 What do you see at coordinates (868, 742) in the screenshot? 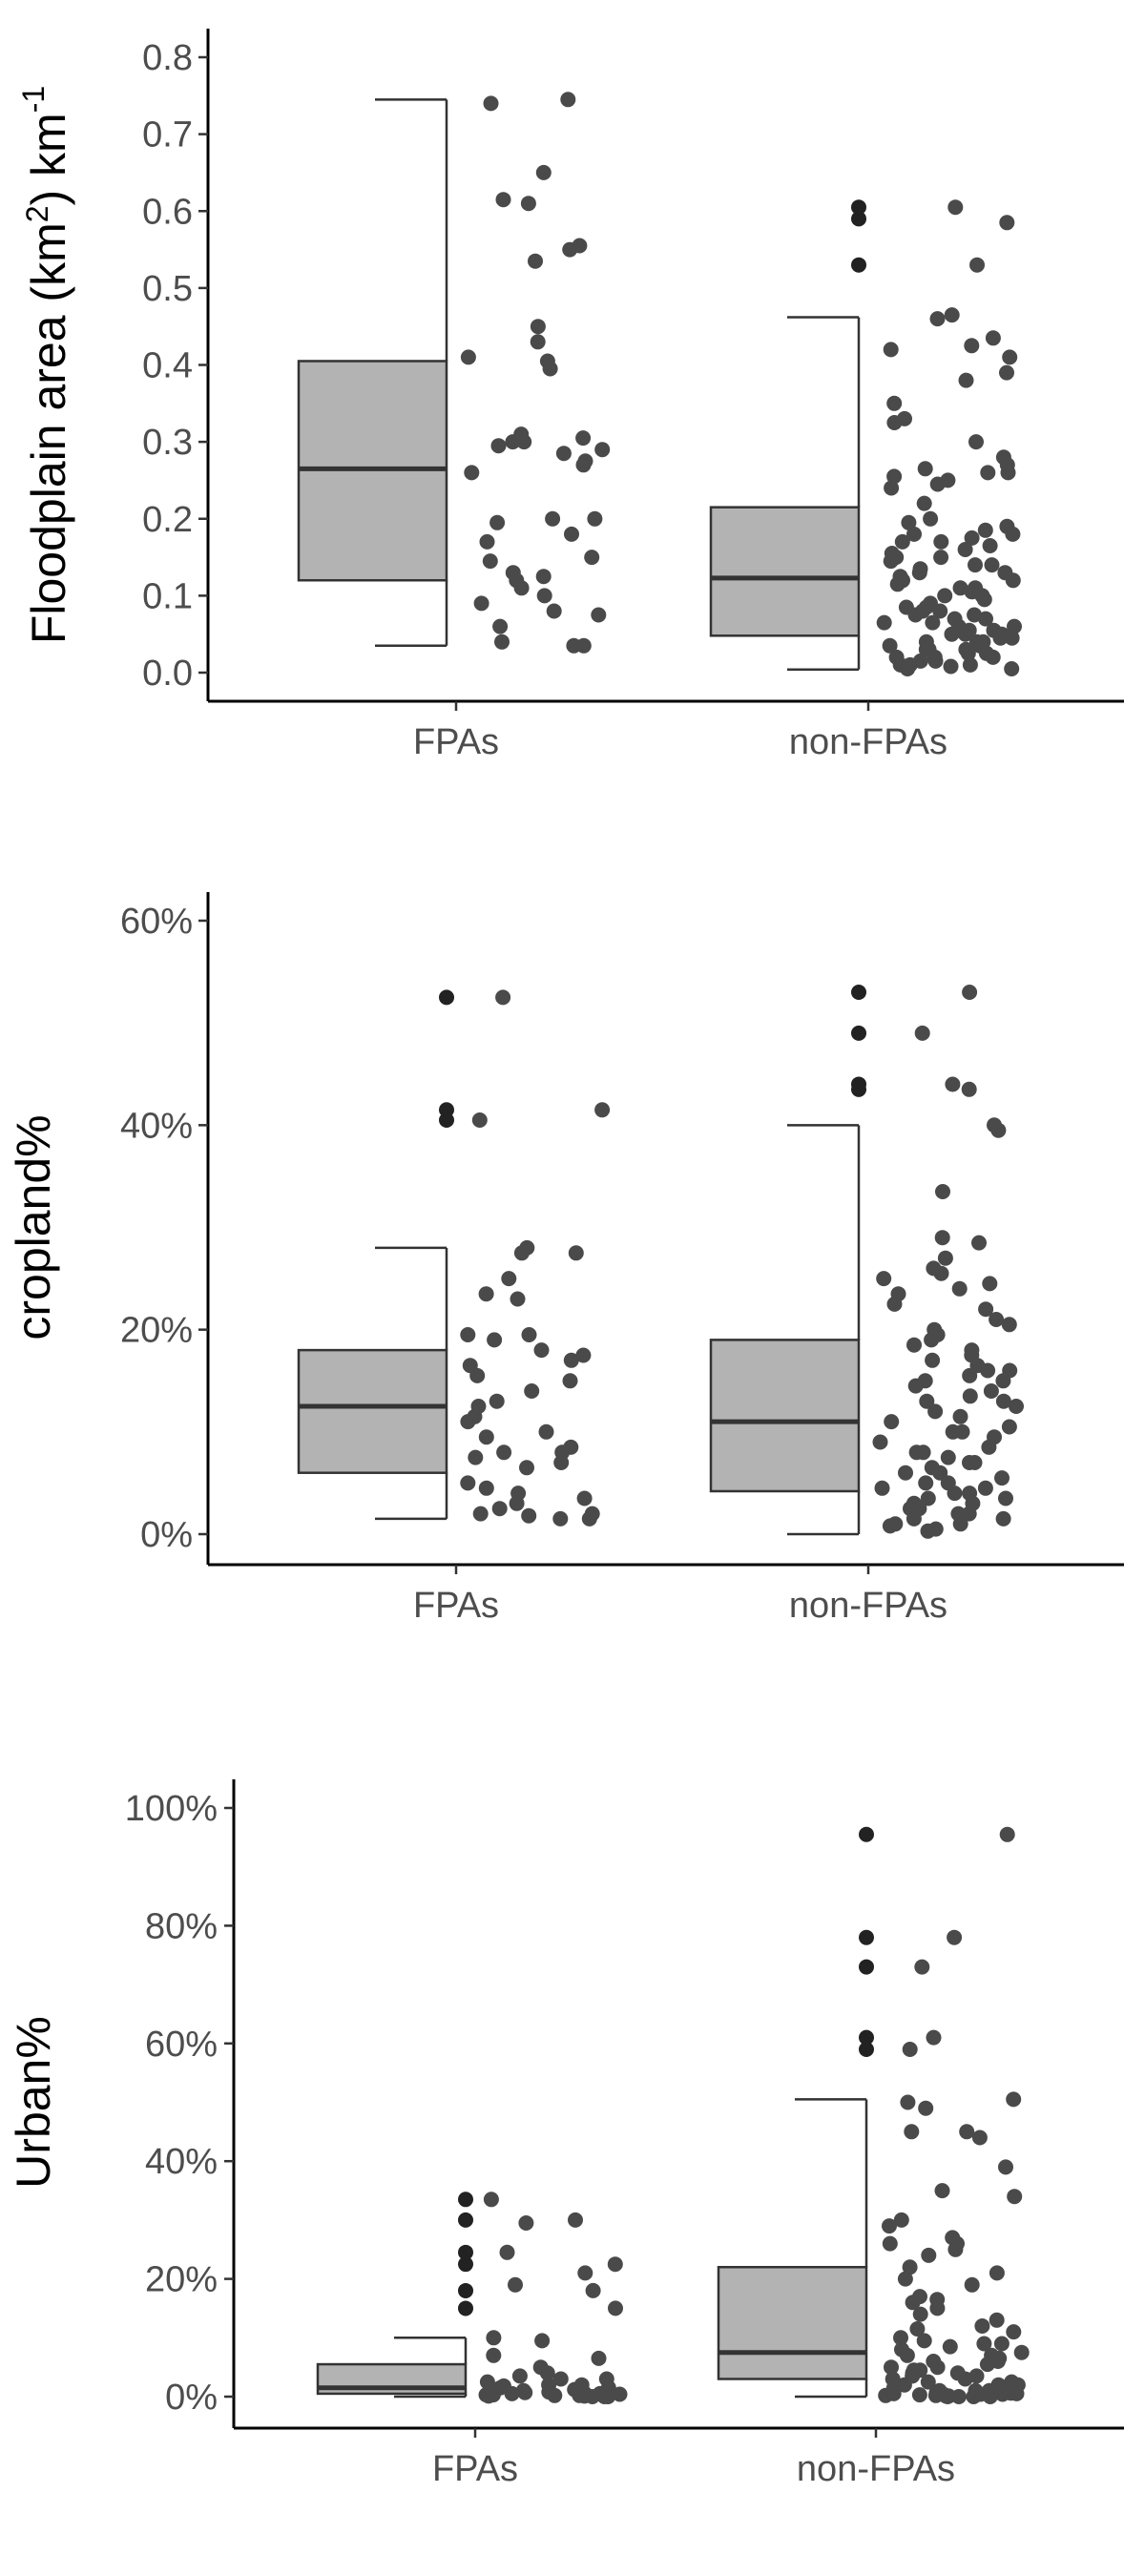
I see `x-tick-label: non-FPAs` at bounding box center [868, 742].